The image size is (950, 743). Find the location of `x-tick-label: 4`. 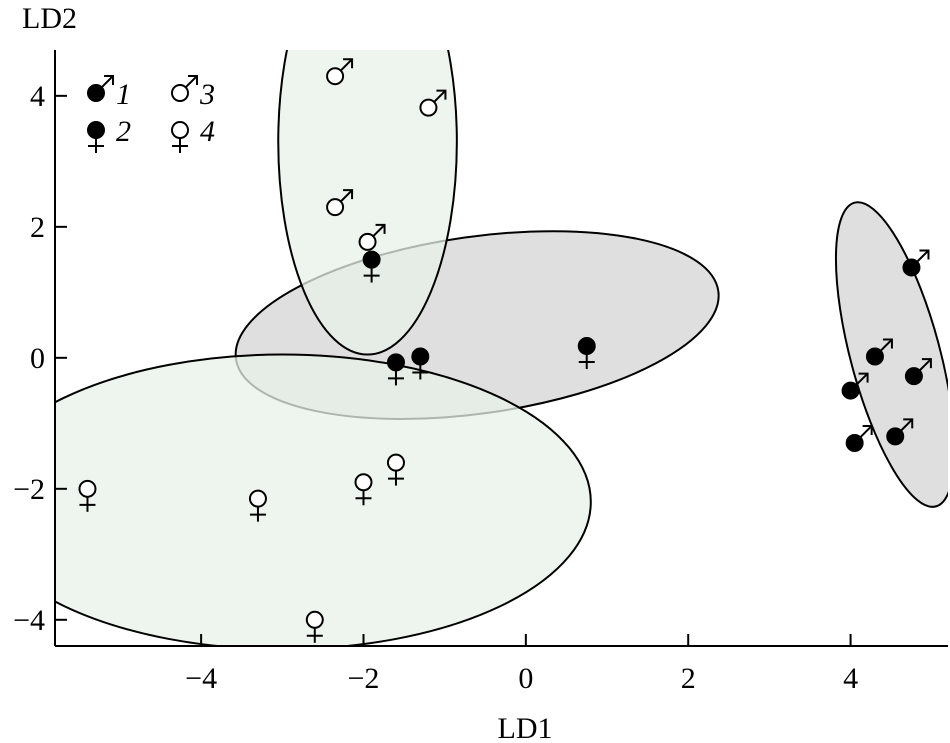

x-tick-label: 4 is located at coordinates (850, 678).